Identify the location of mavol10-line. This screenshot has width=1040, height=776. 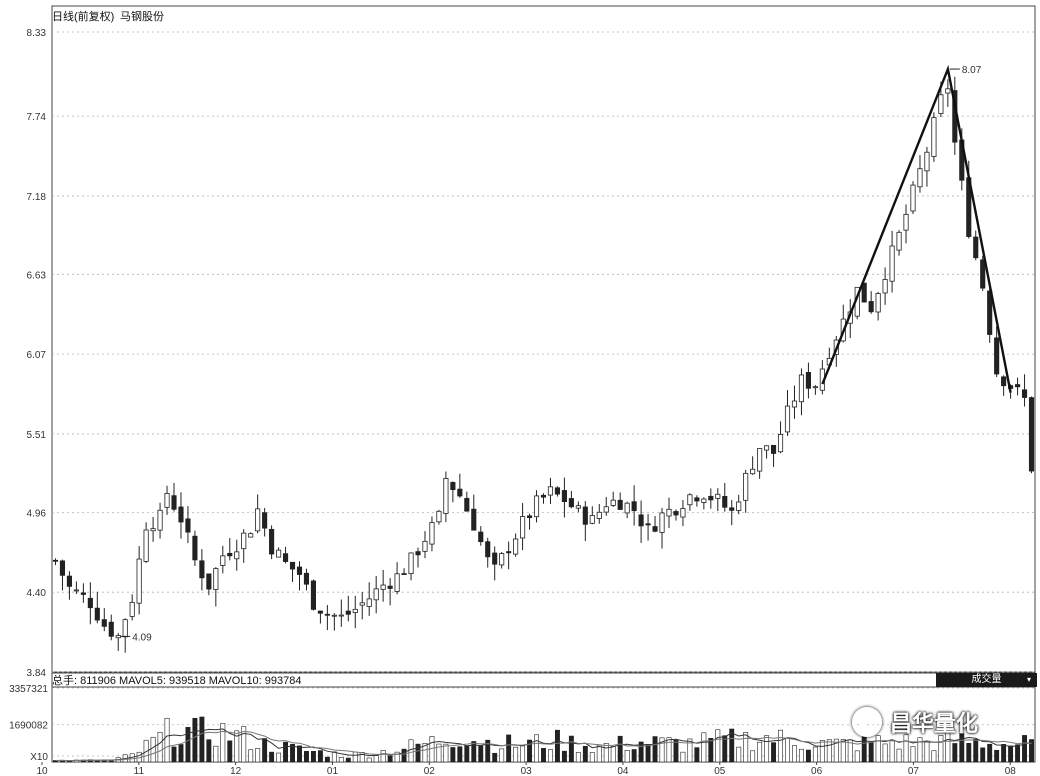
(543, 746).